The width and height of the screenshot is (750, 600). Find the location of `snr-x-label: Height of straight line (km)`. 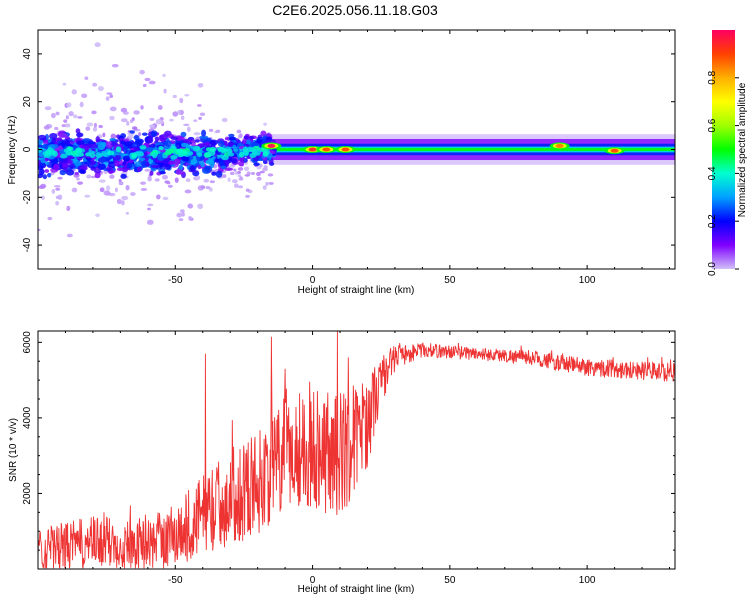

snr-x-label: Height of straight line (km) is located at coordinates (356, 589).